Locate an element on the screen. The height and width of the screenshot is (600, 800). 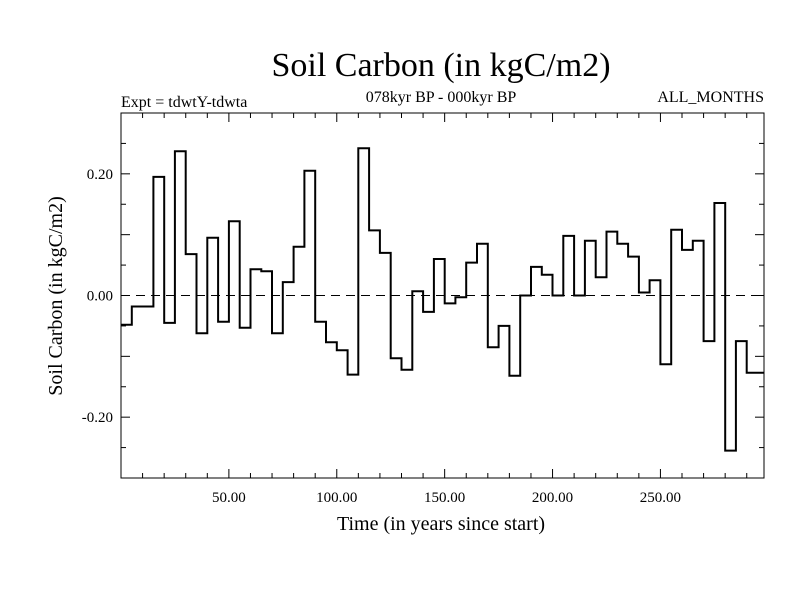
x-tick-label: 150.00 is located at coordinates (444, 498).